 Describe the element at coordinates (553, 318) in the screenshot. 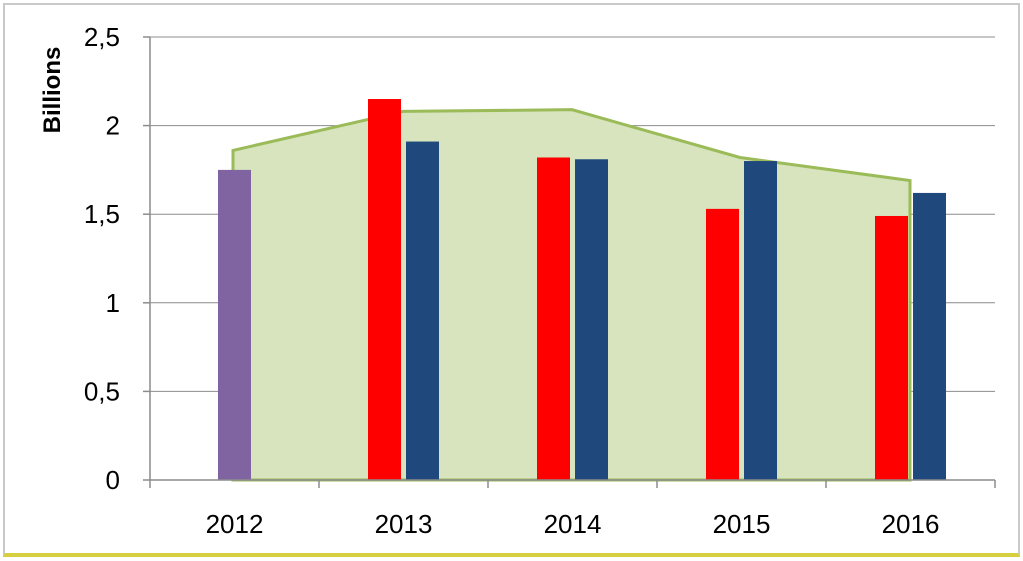

I see `bar-2014-s1` at that location.